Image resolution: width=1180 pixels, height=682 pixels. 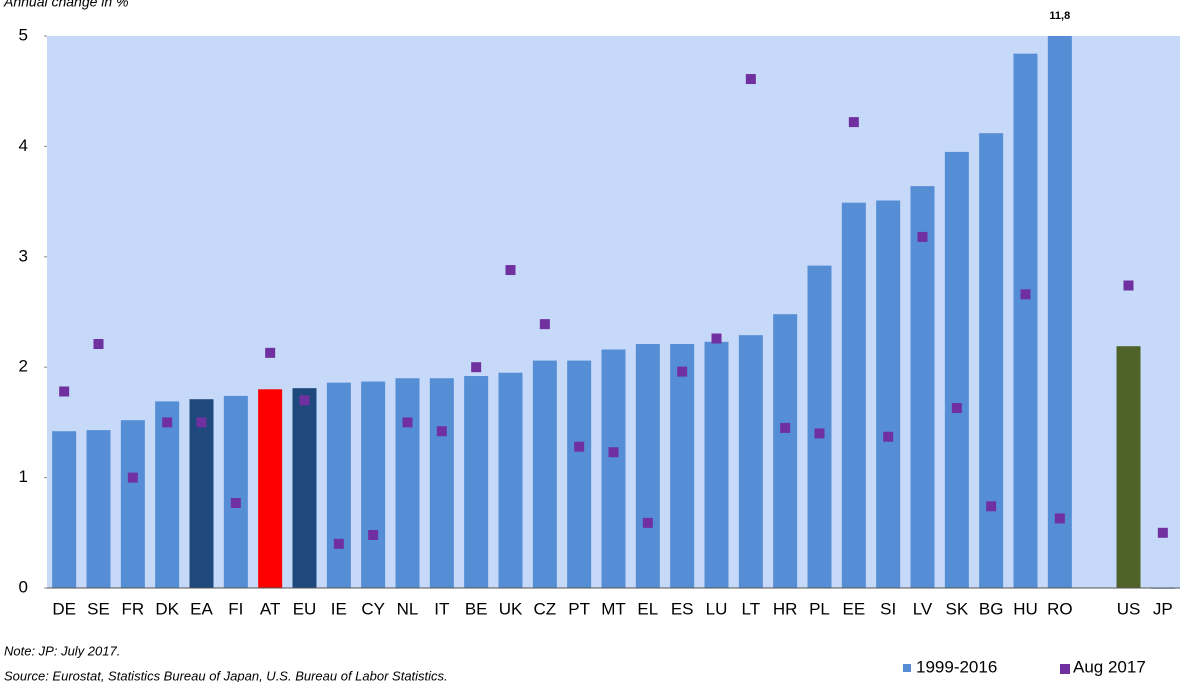 I want to click on chart-subtitle: Annual change in %, so click(x=66, y=5).